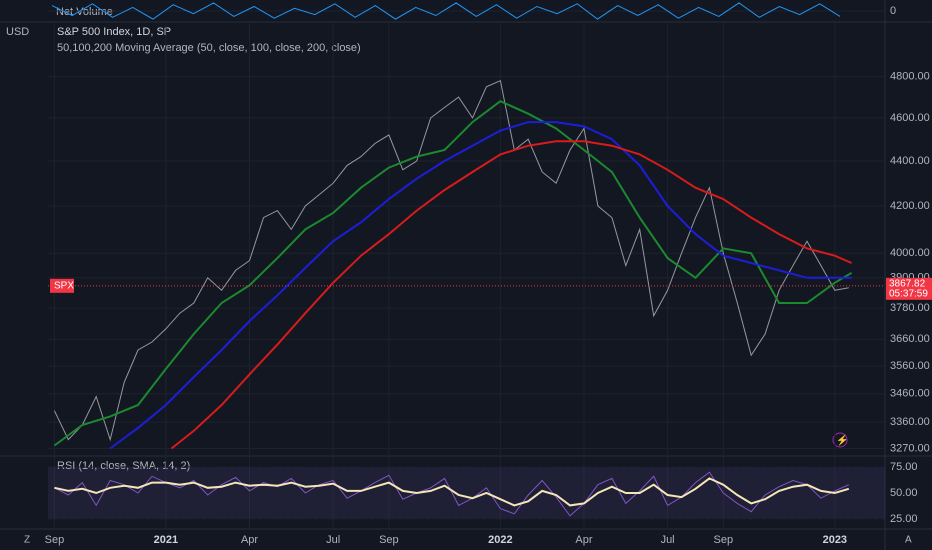 This screenshot has width=932, height=550. I want to click on plot, so click(452, 494).